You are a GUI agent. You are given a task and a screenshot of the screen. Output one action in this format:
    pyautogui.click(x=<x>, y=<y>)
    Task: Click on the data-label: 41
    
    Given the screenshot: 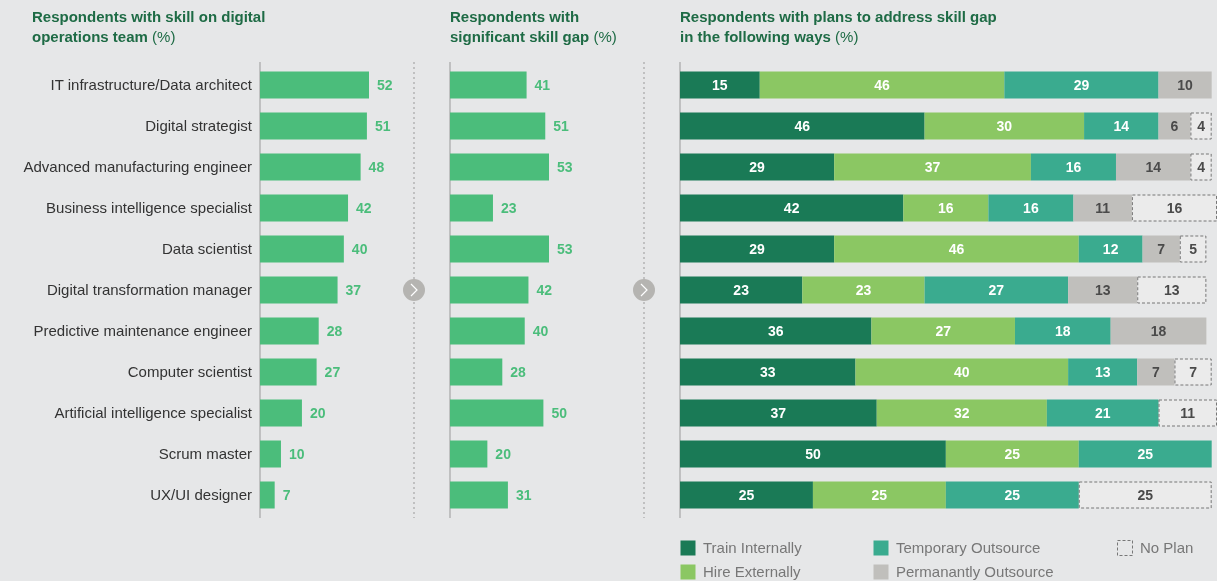 What is the action you would take?
    pyautogui.click(x=542, y=84)
    